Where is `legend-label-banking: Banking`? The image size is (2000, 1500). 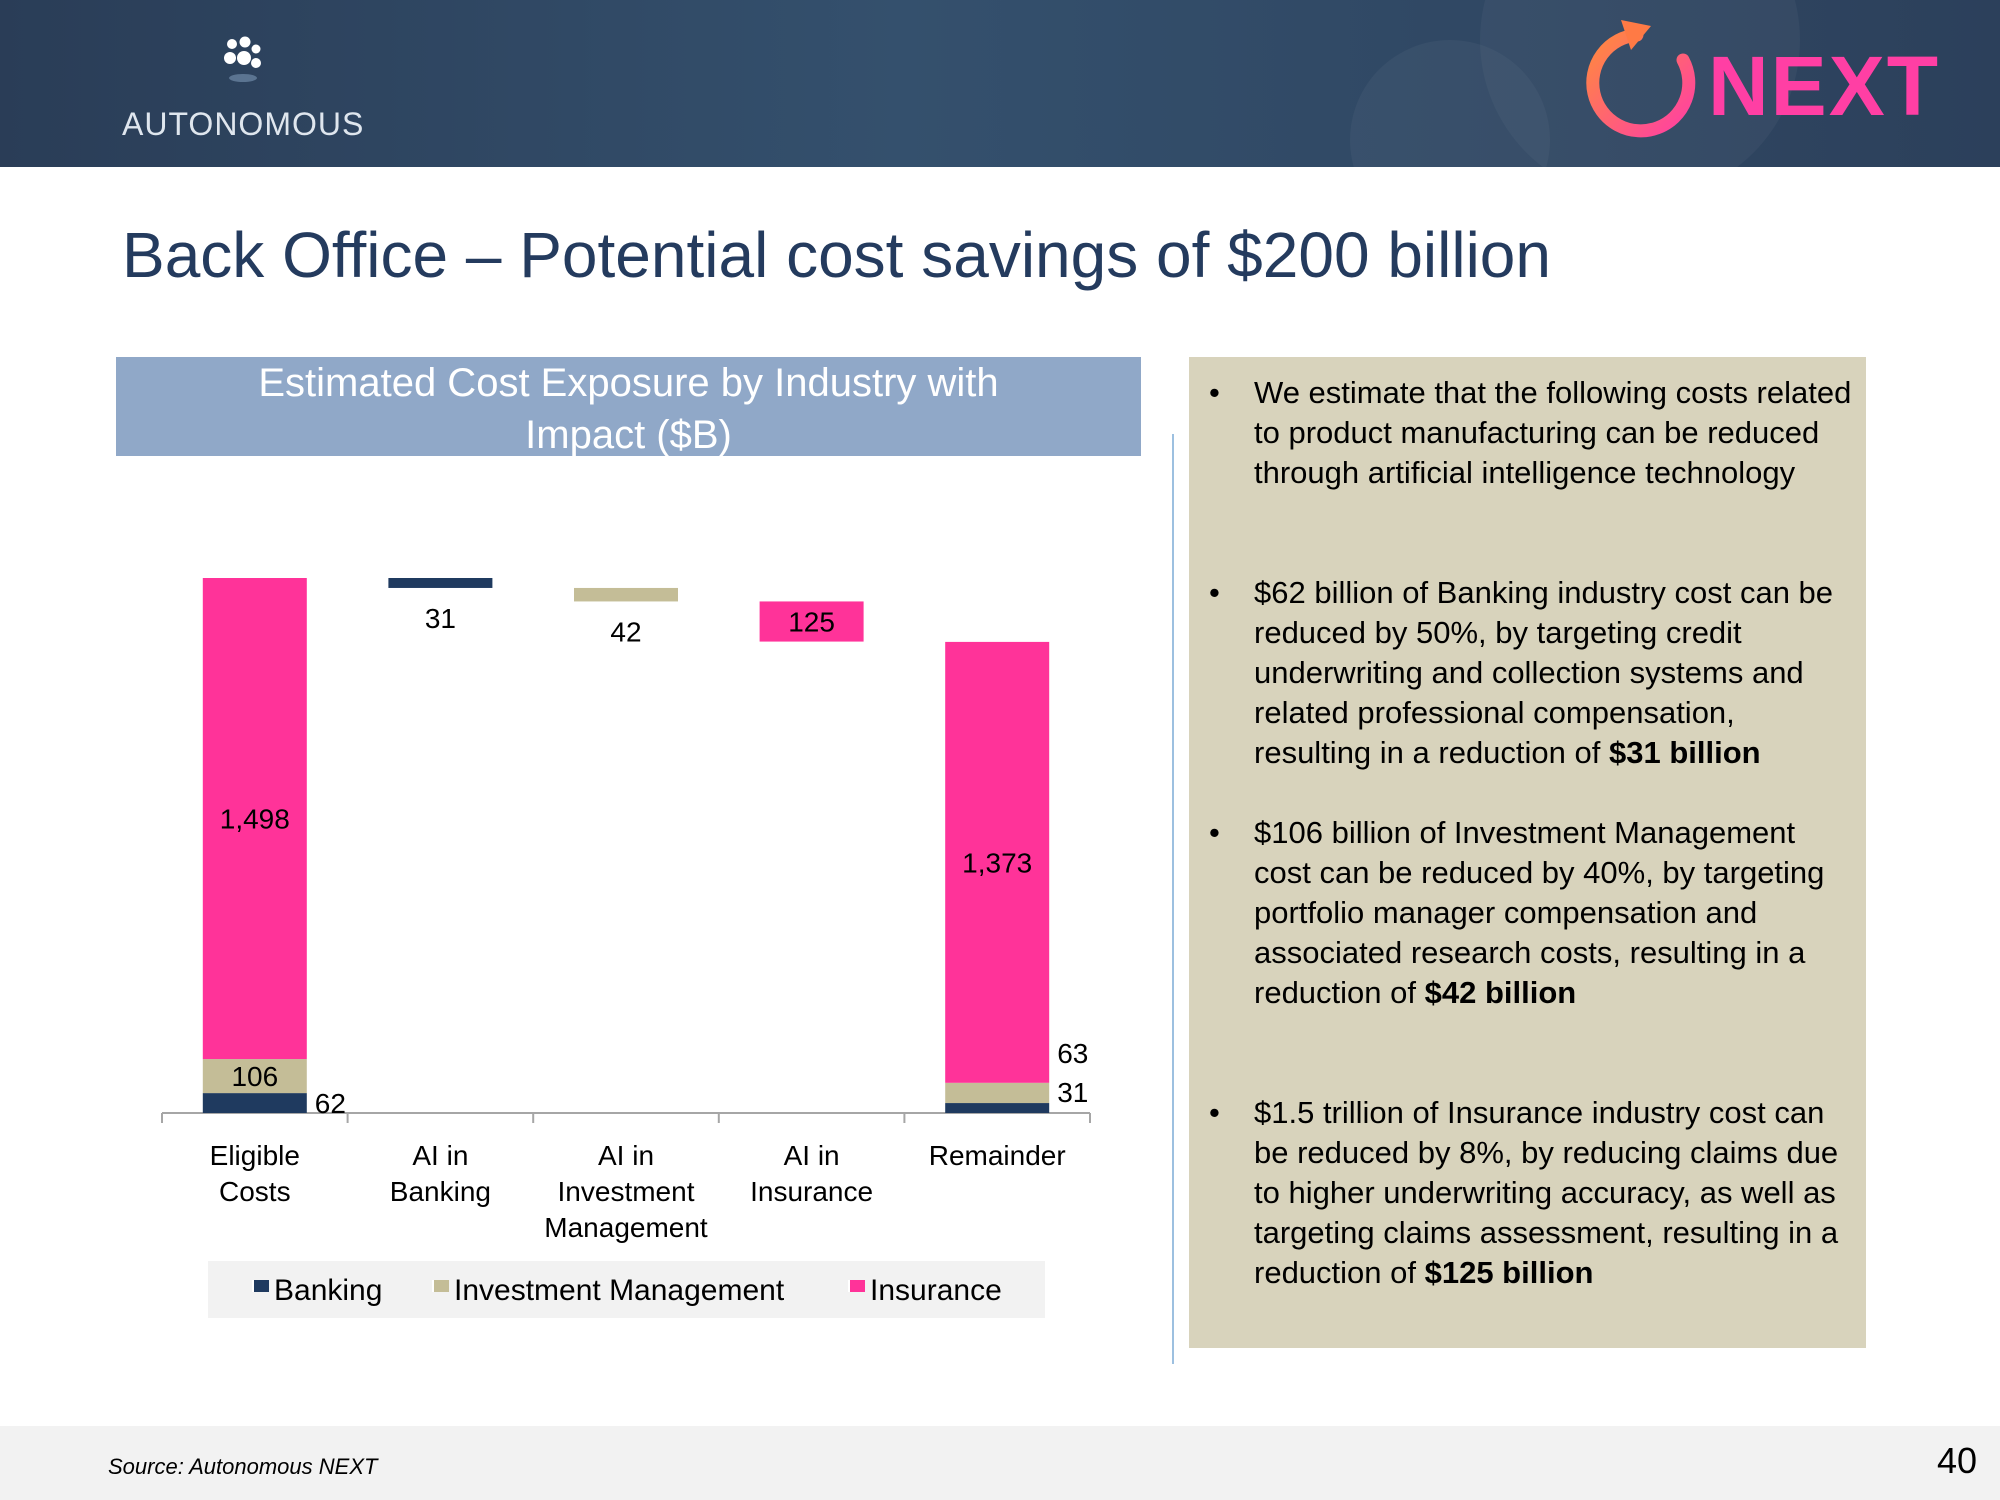
legend-label-banking: Banking is located at coordinates (328, 1290).